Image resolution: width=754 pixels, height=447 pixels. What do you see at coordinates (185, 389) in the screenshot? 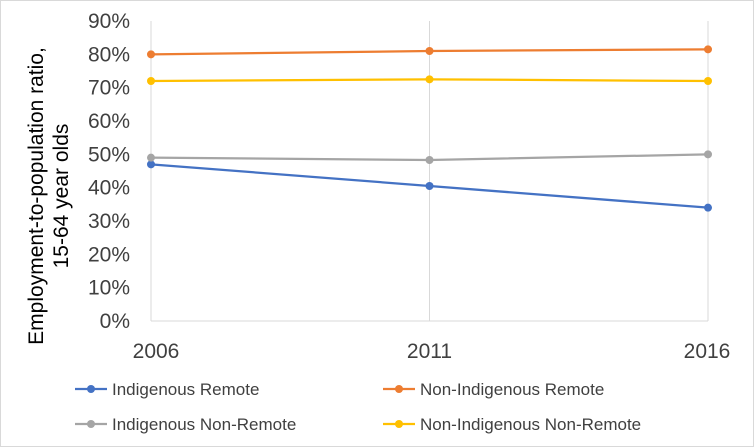
I see `legend-label-0: Indigenous Remote` at bounding box center [185, 389].